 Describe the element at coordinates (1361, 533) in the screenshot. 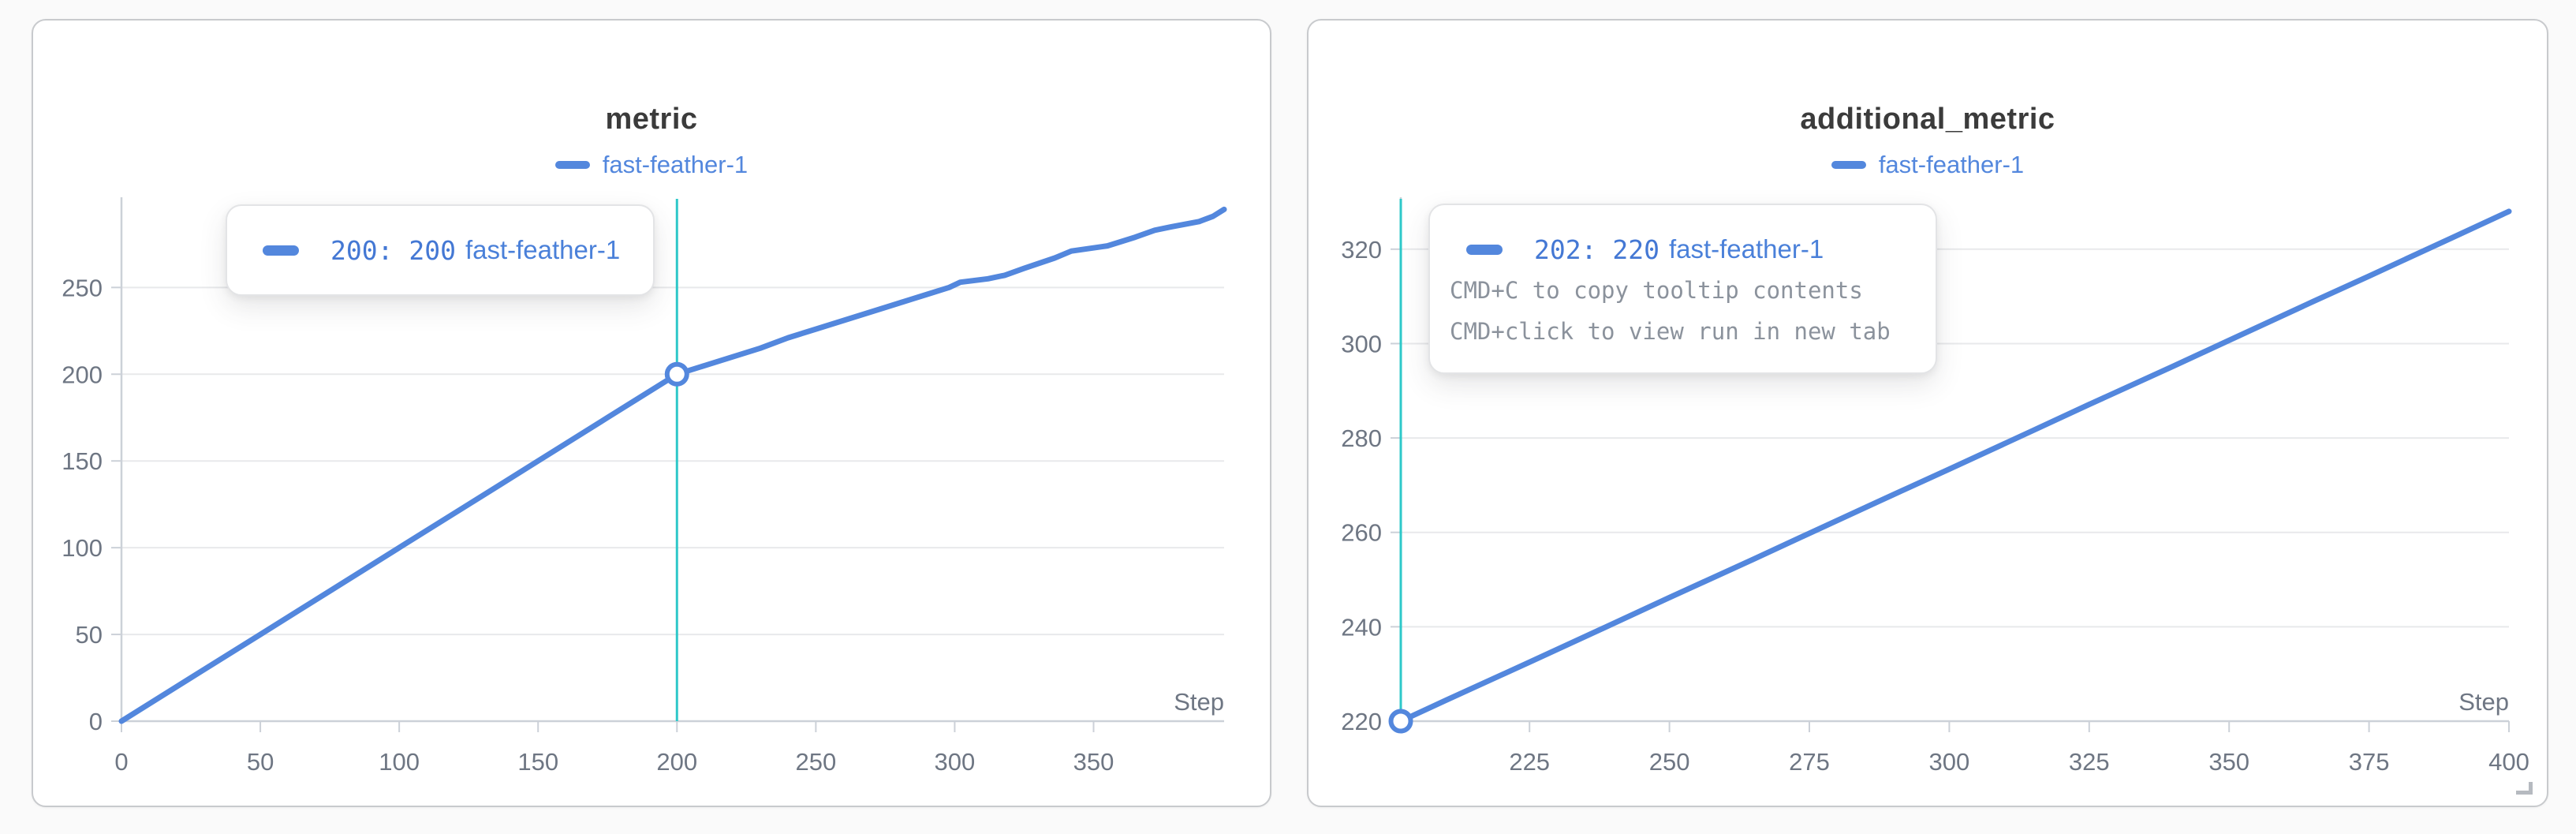

I see `svg-text: 260` at that location.